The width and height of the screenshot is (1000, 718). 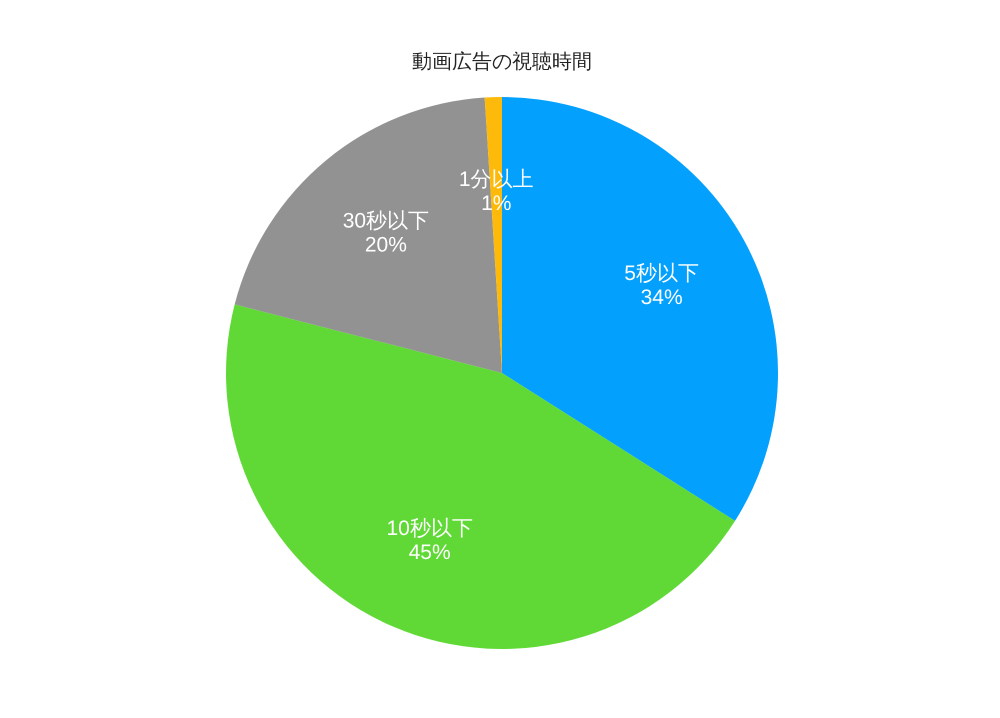 I want to click on chart-title: 動画広告の視聴時間, so click(x=502, y=61).